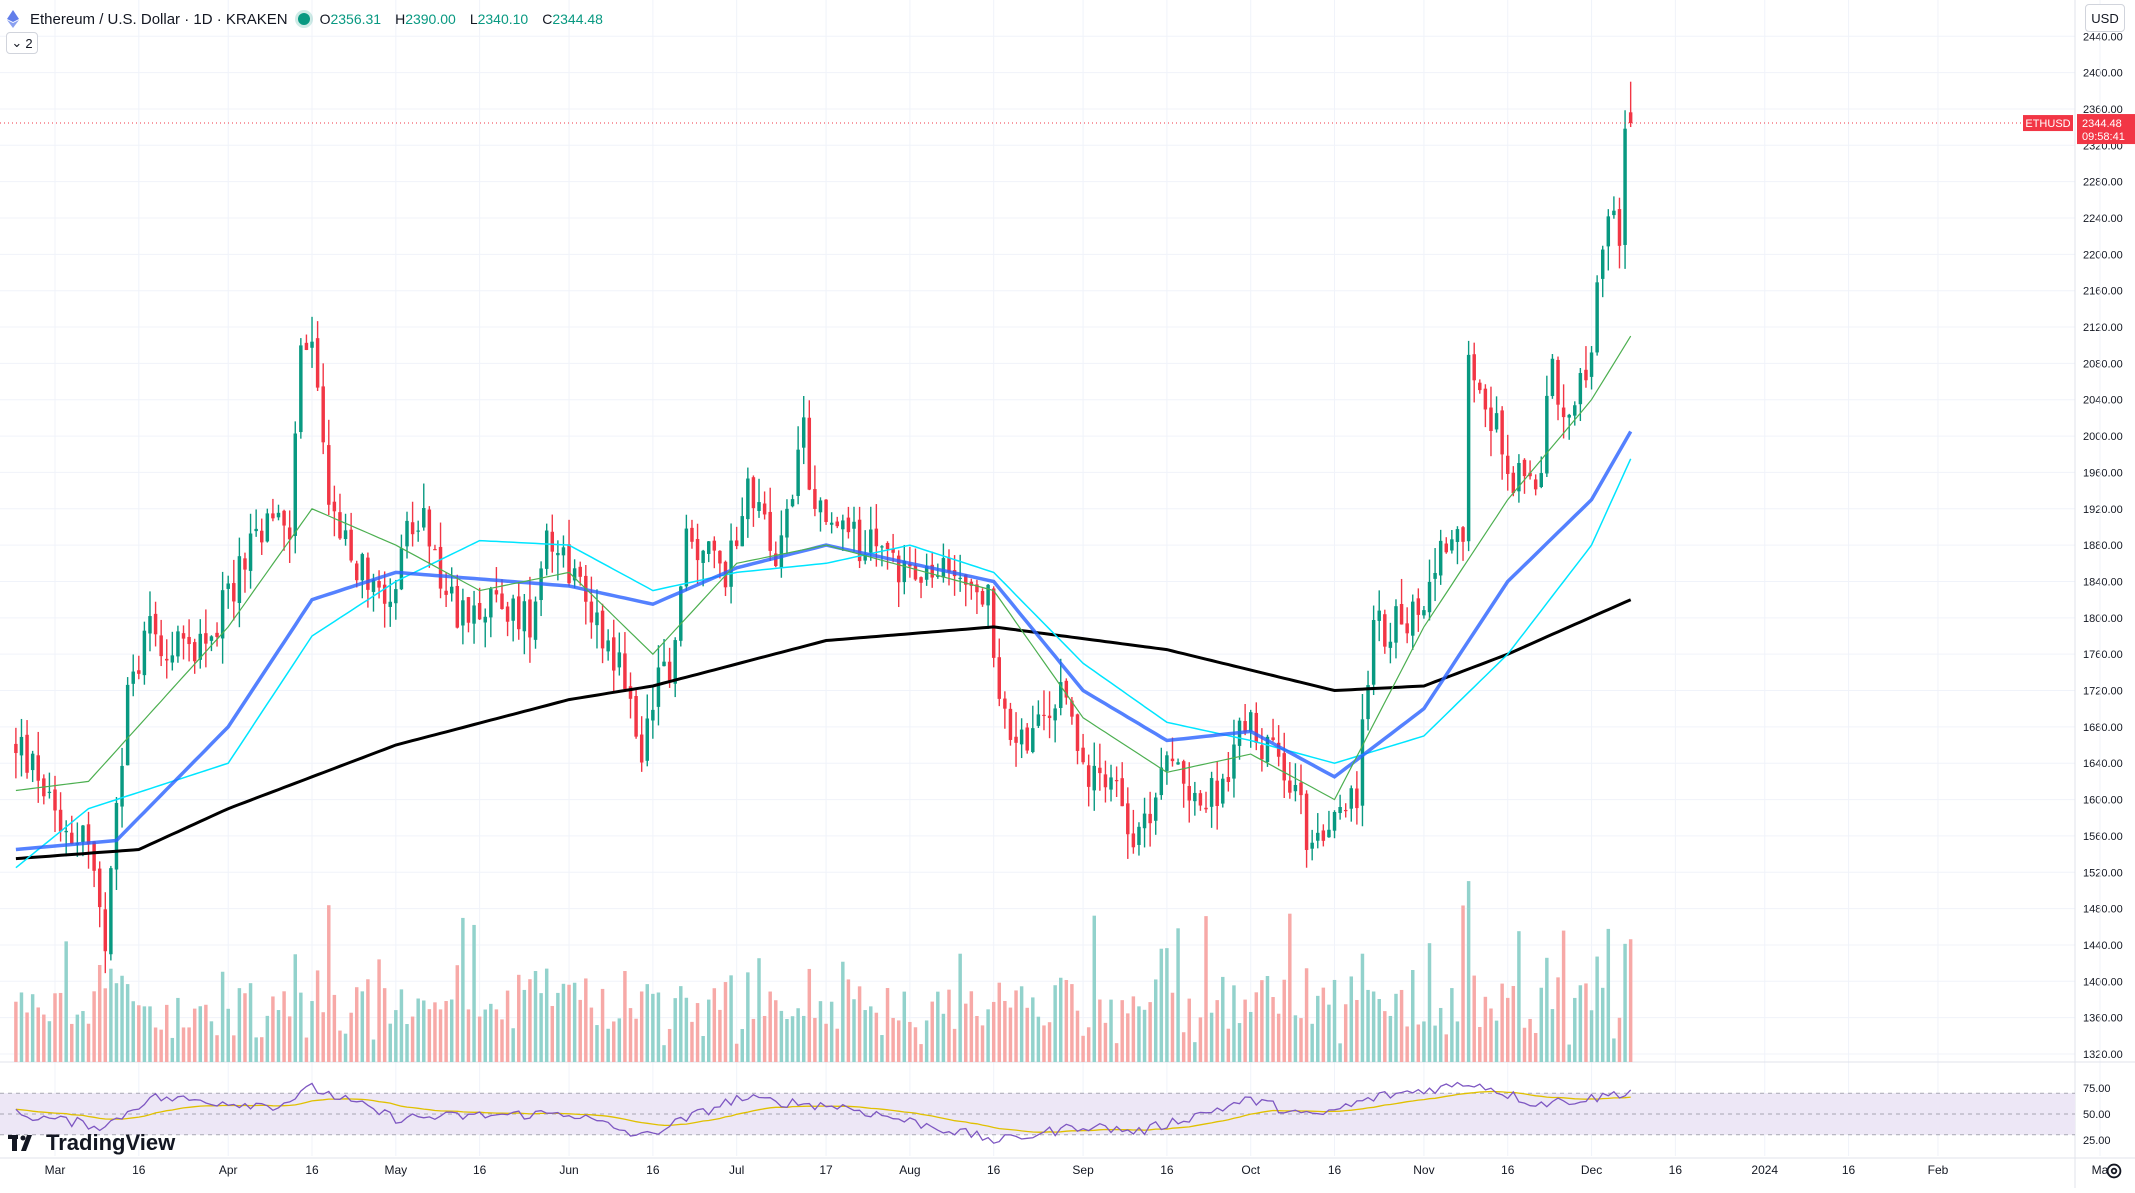  Describe the element at coordinates (577, 19) in the screenshot. I see `ohlc-close-value: 2344.48` at that location.